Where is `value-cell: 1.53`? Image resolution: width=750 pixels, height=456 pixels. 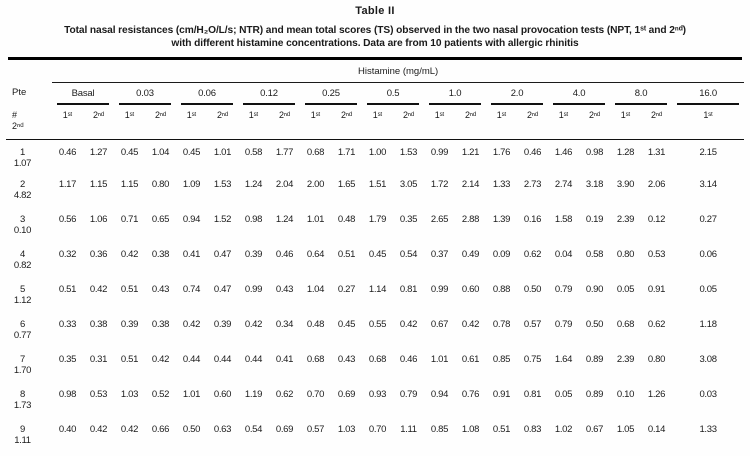
value-cell: 1.53 is located at coordinates (222, 184).